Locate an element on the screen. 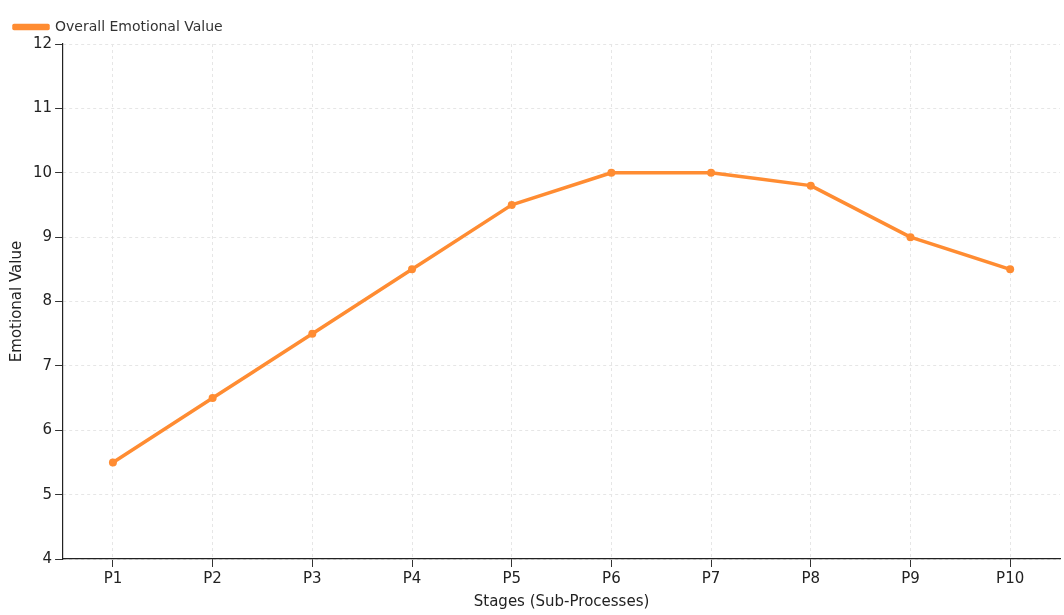  y-tick-label: 8 is located at coordinates (47, 300).